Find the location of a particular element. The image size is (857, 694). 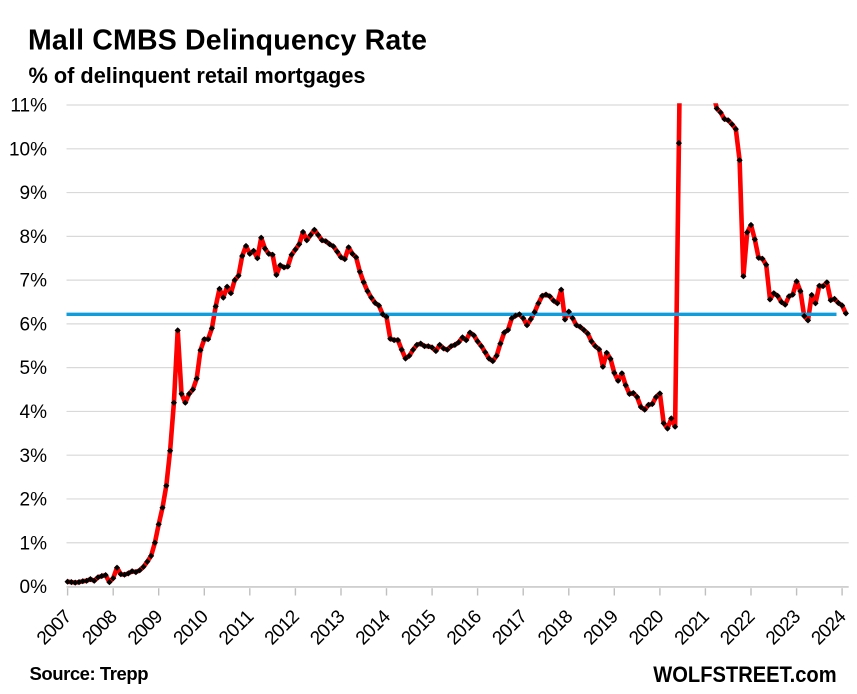

svg-text: 1% is located at coordinates (34, 543).